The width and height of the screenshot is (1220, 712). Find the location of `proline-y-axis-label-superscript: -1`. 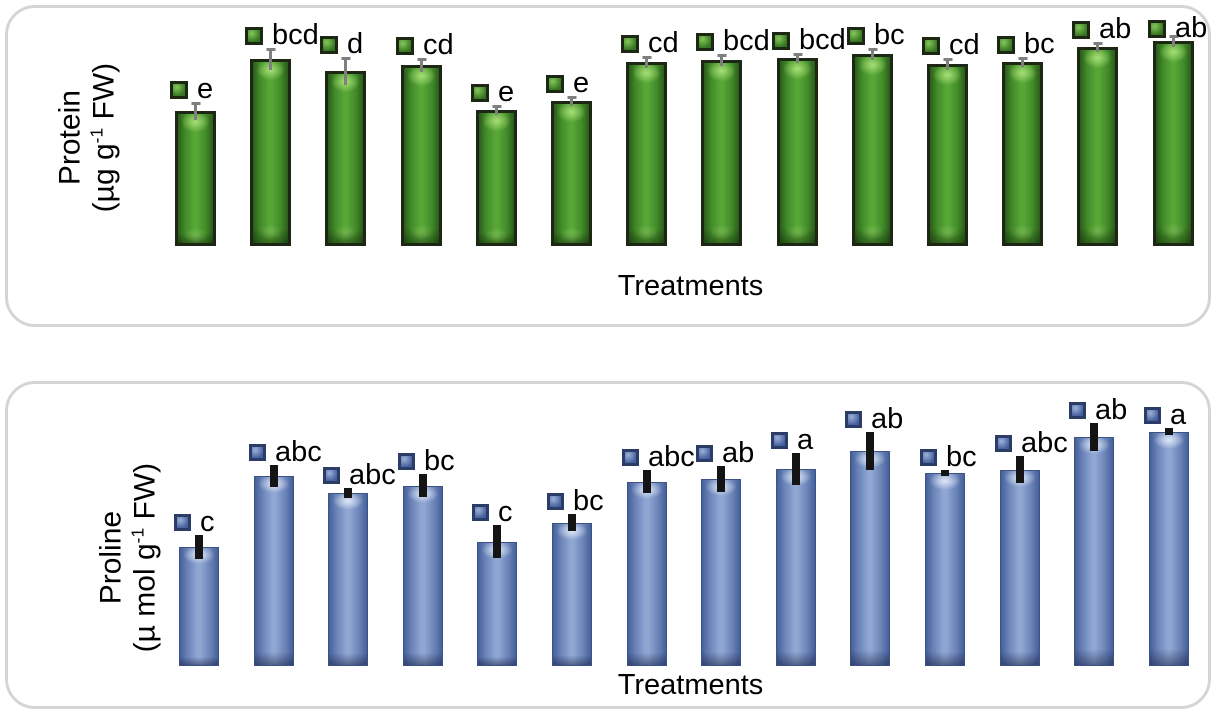

proline-y-axis-label-superscript: -1 is located at coordinates (137, 535).